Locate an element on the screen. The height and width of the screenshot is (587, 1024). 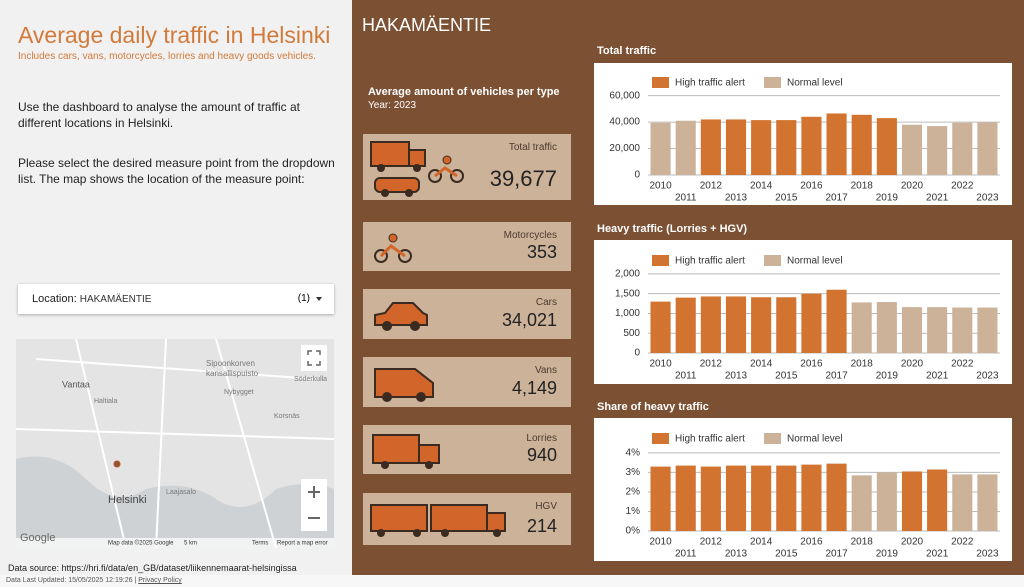
x-tick-label: 2015 is located at coordinates (786, 376).